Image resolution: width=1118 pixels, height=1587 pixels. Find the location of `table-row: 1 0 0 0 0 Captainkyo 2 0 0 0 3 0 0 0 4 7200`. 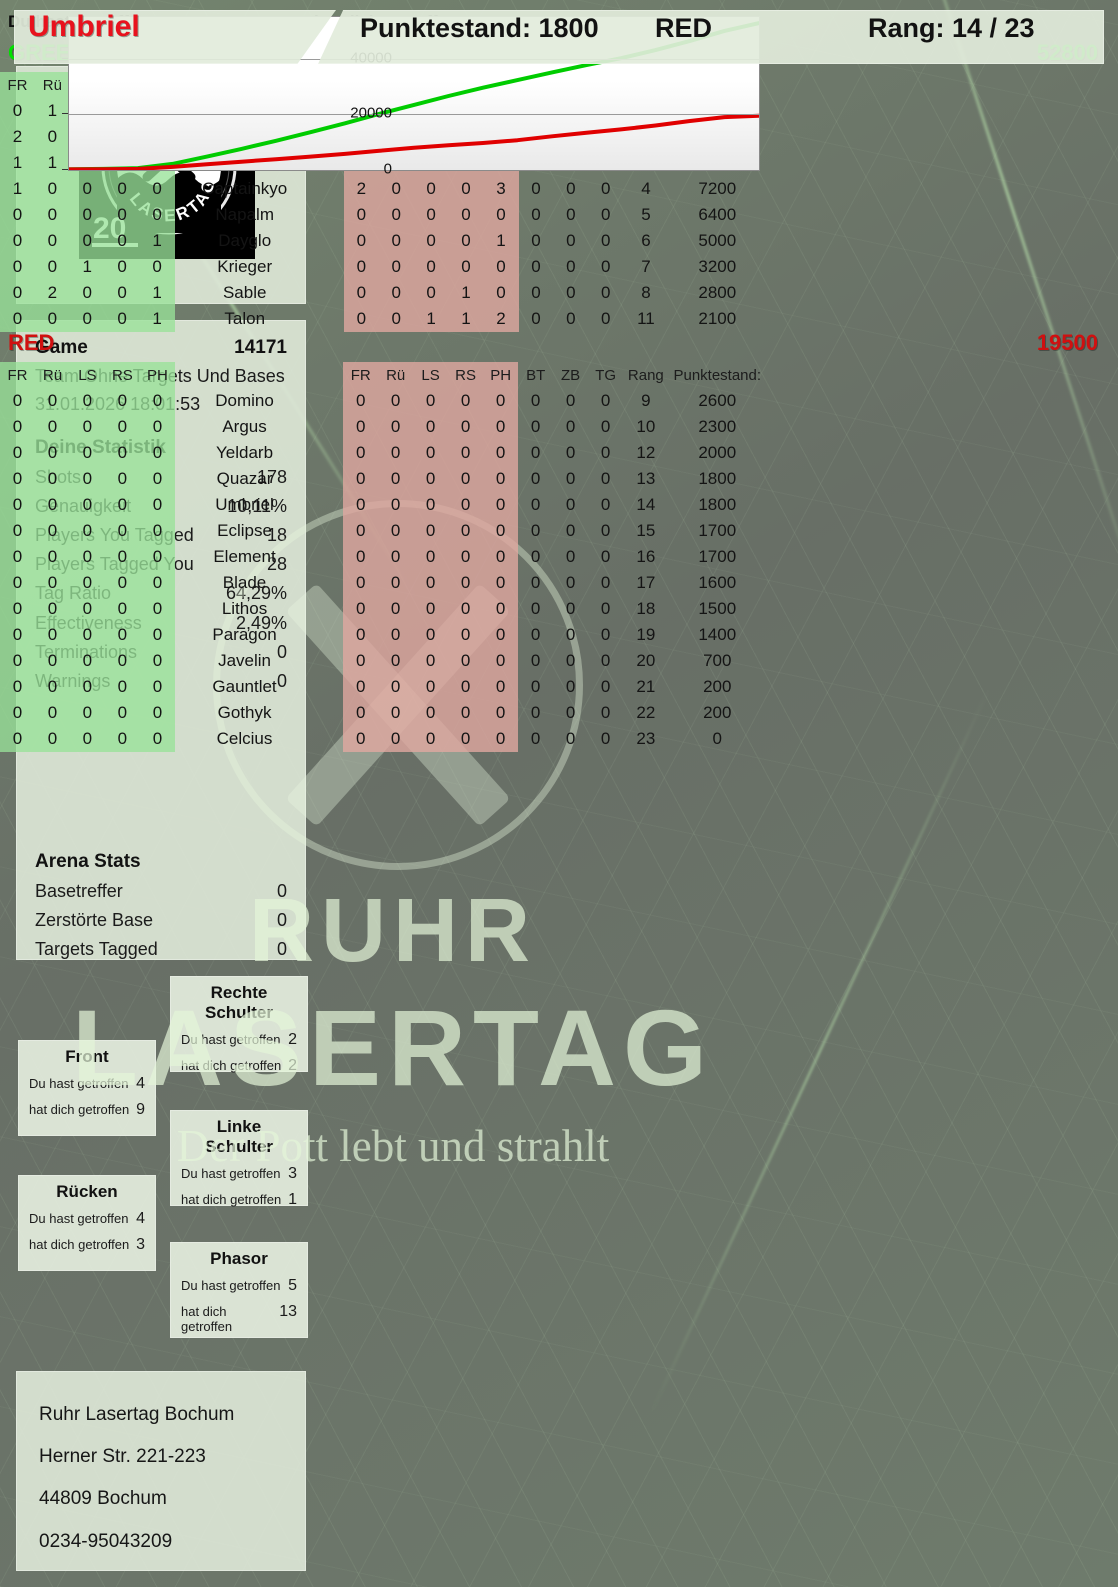

table-row: 1 0 0 0 0 Captainkyo 2 0 0 0 3 0 0 0 4 7200 is located at coordinates (393, 189).